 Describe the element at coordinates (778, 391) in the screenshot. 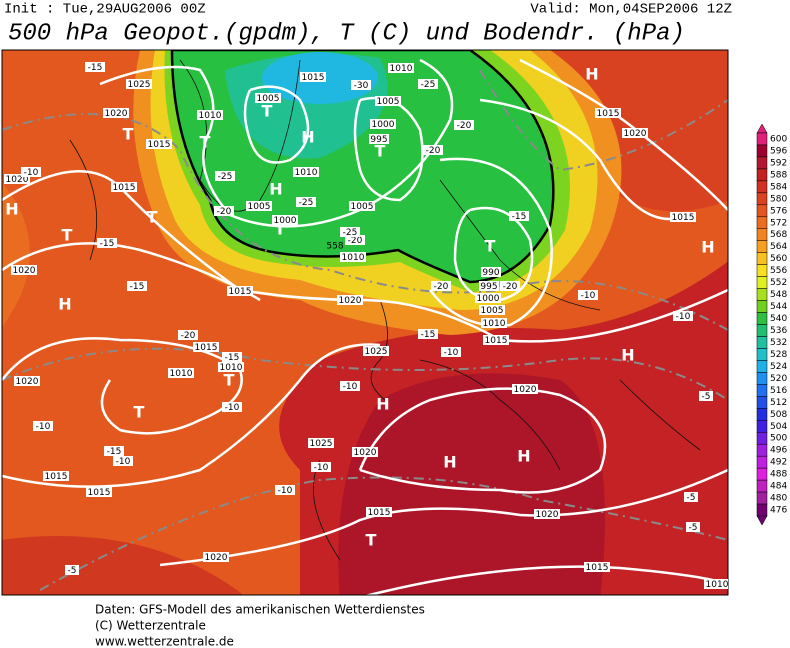

I see `colorbar-label: 516` at that location.